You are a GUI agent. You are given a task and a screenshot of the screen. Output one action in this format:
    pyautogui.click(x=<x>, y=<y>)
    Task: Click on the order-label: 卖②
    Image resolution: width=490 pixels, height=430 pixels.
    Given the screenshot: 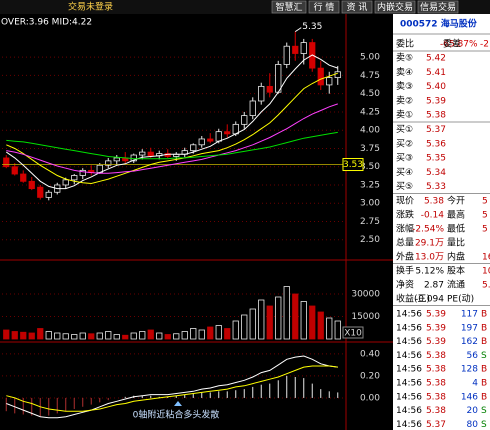 What is the action you would take?
    pyautogui.click(x=404, y=100)
    